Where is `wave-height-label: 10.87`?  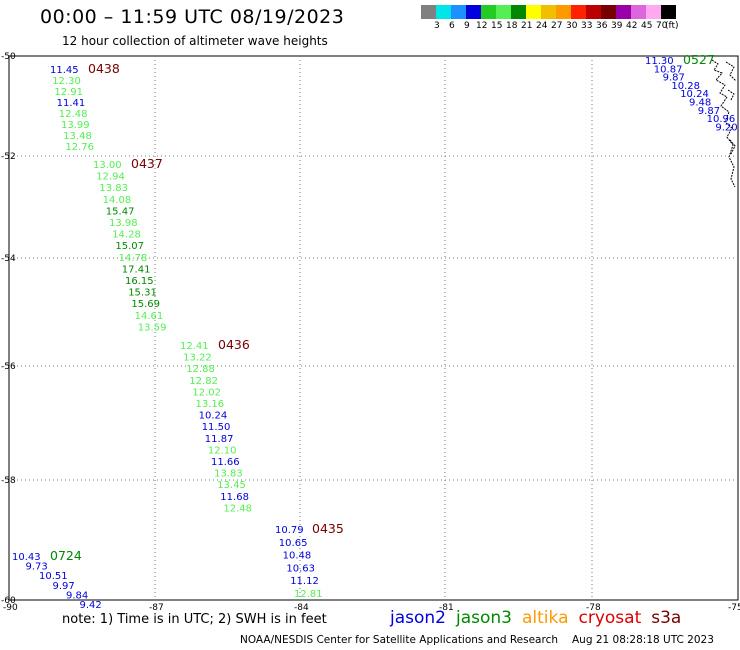 wave-height-label: 10.87 is located at coordinates (668, 69).